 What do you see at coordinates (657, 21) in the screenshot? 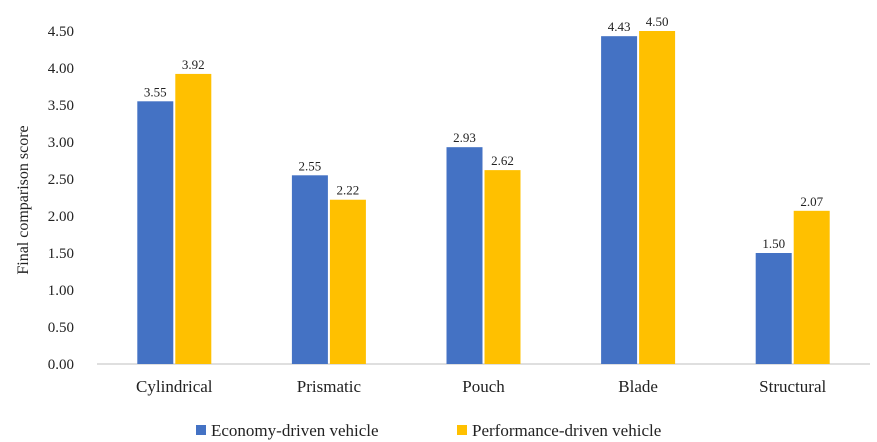
I see `bar-data-label: 4.50` at bounding box center [657, 21].